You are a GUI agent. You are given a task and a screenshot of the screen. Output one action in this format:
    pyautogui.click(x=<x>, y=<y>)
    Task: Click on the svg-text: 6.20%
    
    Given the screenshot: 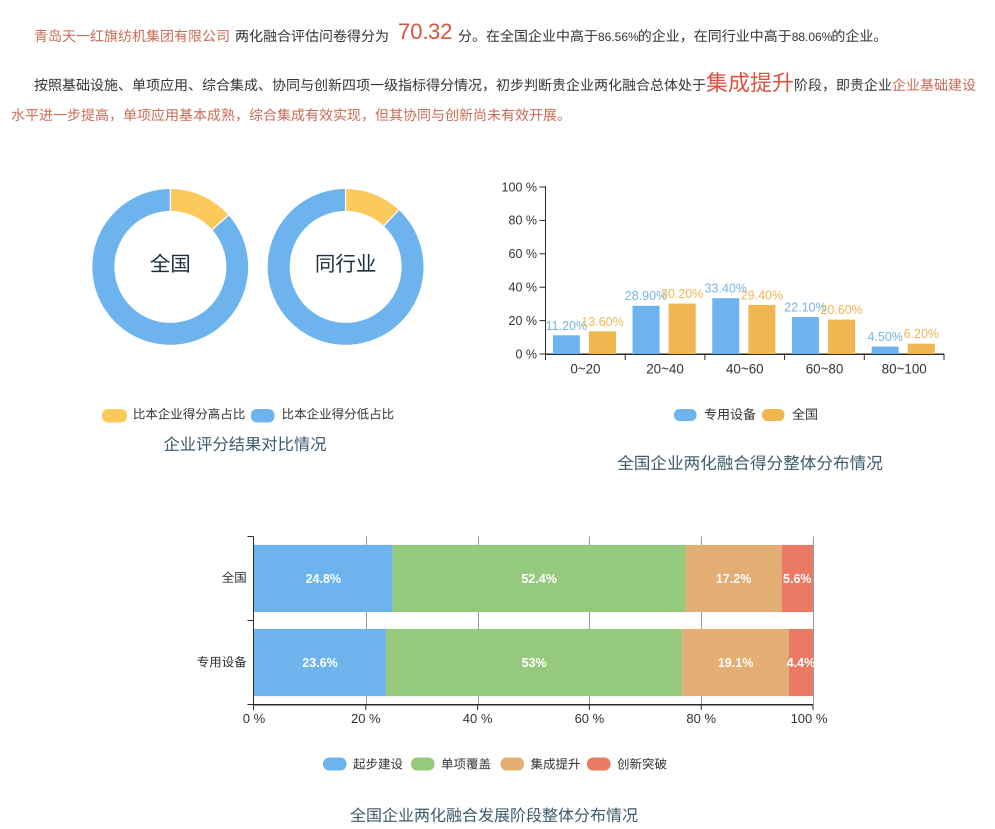 What is the action you would take?
    pyautogui.click(x=921, y=334)
    